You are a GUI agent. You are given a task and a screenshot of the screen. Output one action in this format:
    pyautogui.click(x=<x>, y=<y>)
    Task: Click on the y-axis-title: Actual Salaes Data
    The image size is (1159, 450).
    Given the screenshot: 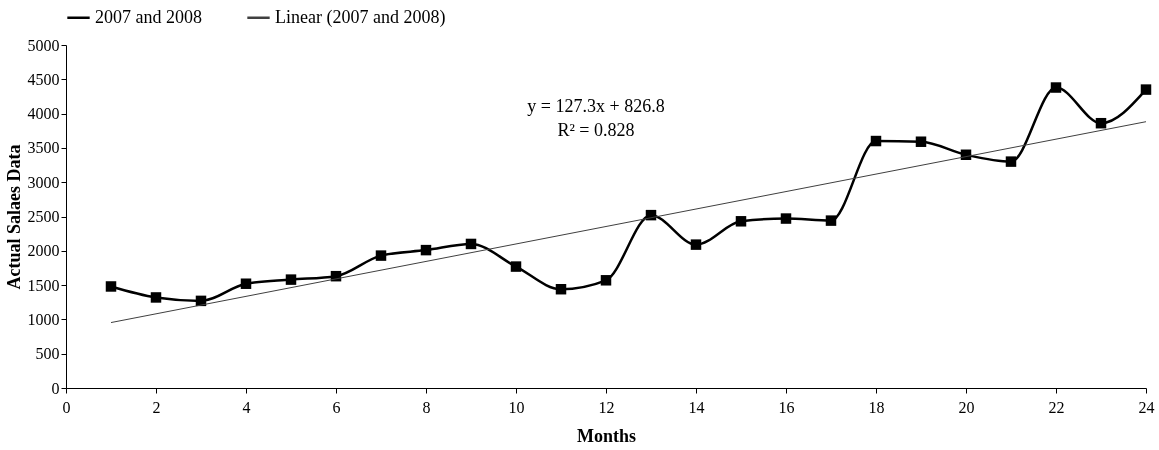 What is the action you would take?
    pyautogui.click(x=13, y=217)
    